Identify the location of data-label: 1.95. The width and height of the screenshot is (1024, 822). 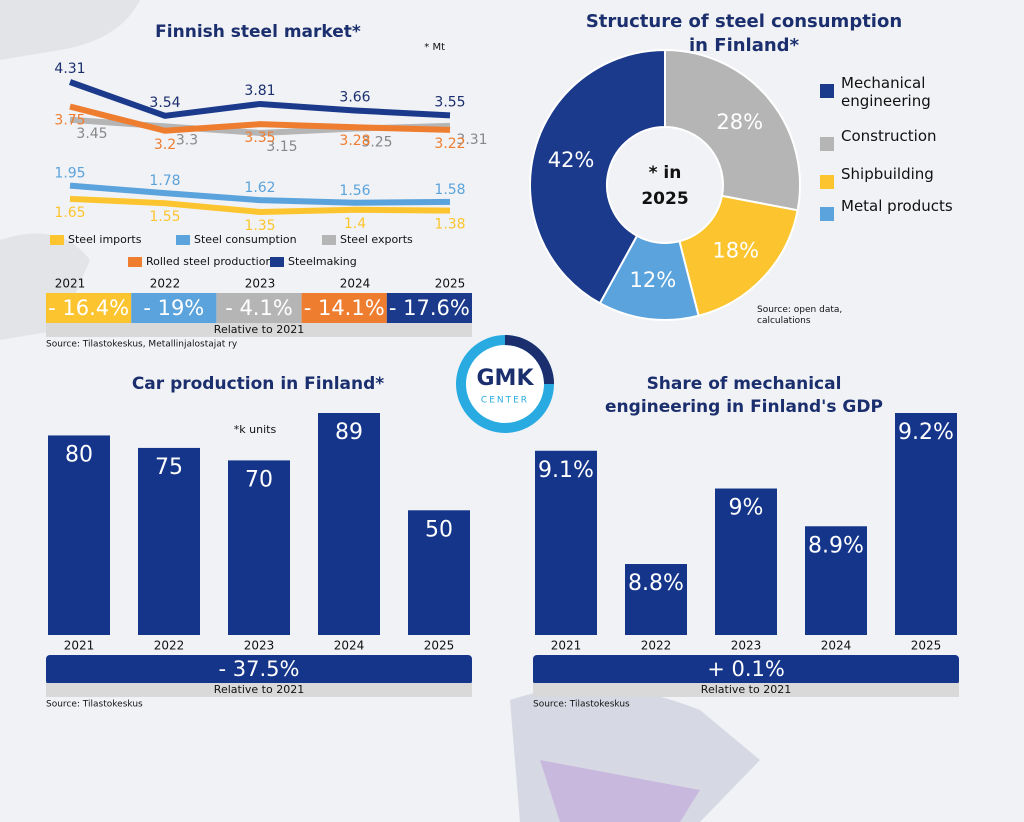
(69, 174).